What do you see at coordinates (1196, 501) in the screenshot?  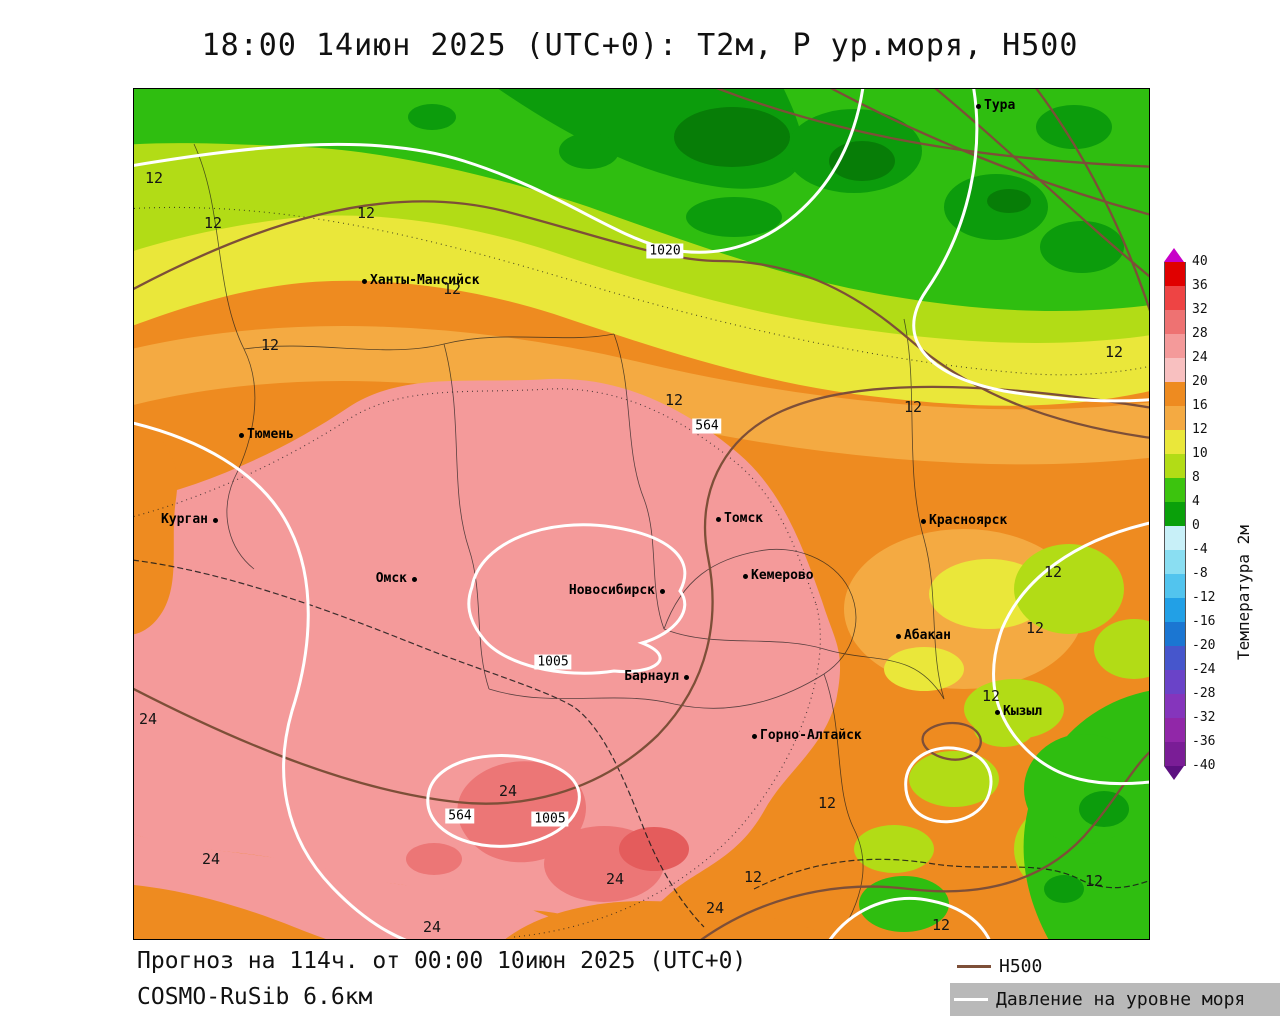 I see `colorbar-tick-label: 4` at bounding box center [1196, 501].